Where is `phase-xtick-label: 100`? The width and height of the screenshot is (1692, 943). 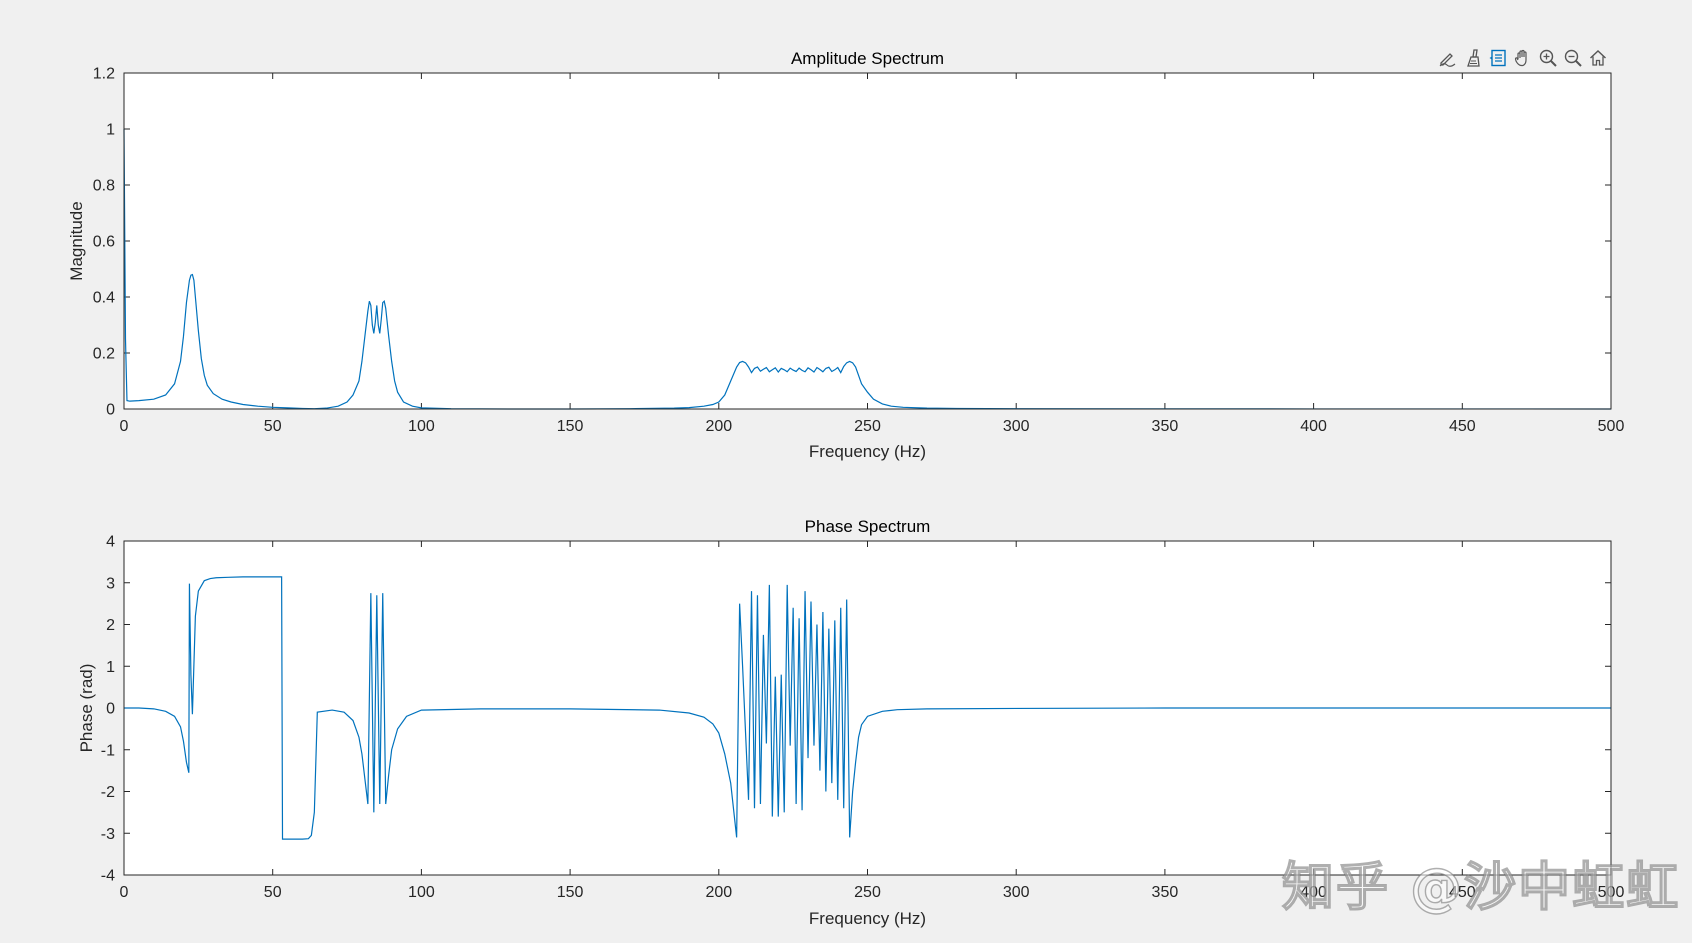 phase-xtick-label: 100 is located at coordinates (421, 892).